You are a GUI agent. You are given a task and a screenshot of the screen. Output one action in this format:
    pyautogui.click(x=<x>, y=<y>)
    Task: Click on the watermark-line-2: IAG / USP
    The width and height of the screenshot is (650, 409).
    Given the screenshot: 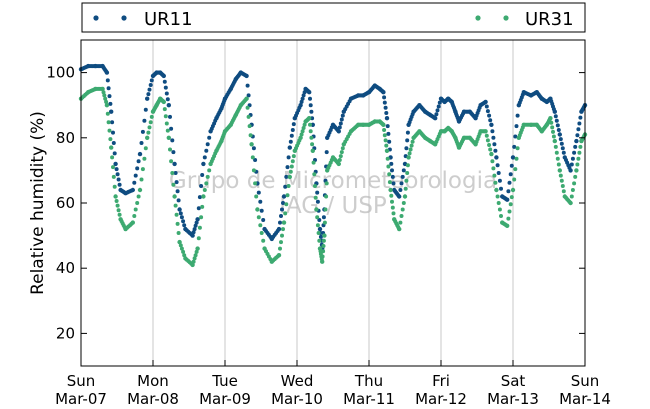 What is the action you would take?
    pyautogui.click(x=333, y=206)
    